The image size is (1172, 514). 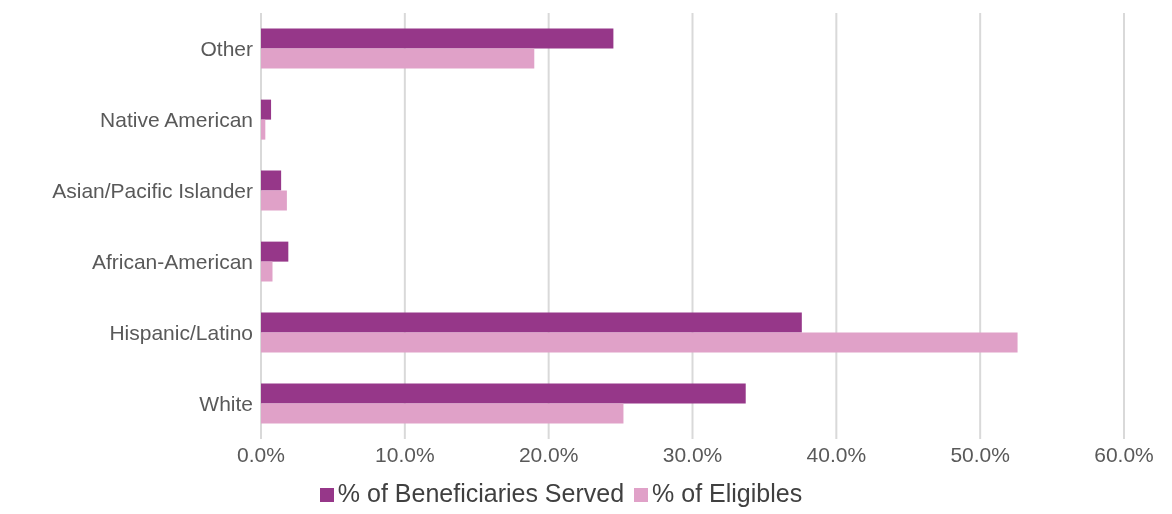 I want to click on x-tick-label: 60.0%, so click(x=1124, y=454).